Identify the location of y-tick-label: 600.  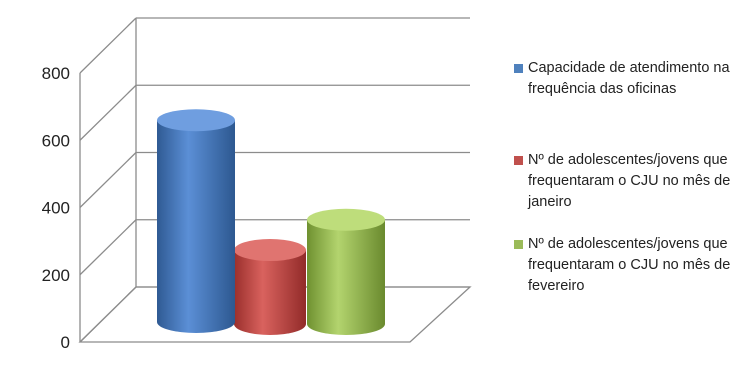
(56, 140).